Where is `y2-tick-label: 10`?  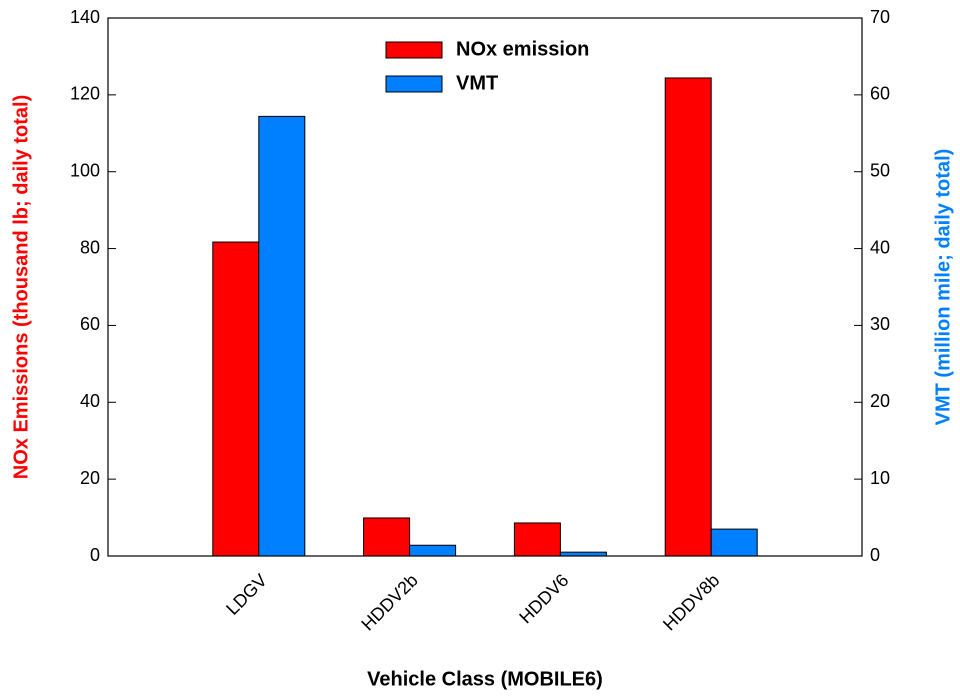 y2-tick-label: 10 is located at coordinates (880, 478).